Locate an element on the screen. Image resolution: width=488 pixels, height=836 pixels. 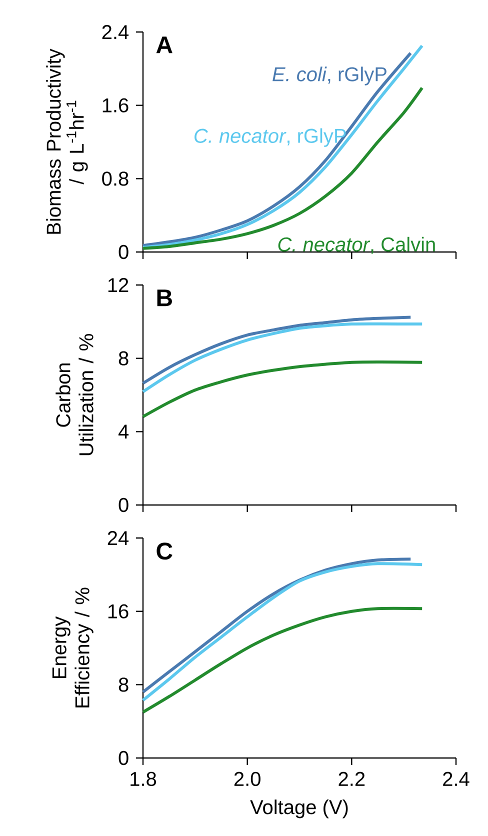
y-tick-label: 1.6 is located at coordinates (115, 105).